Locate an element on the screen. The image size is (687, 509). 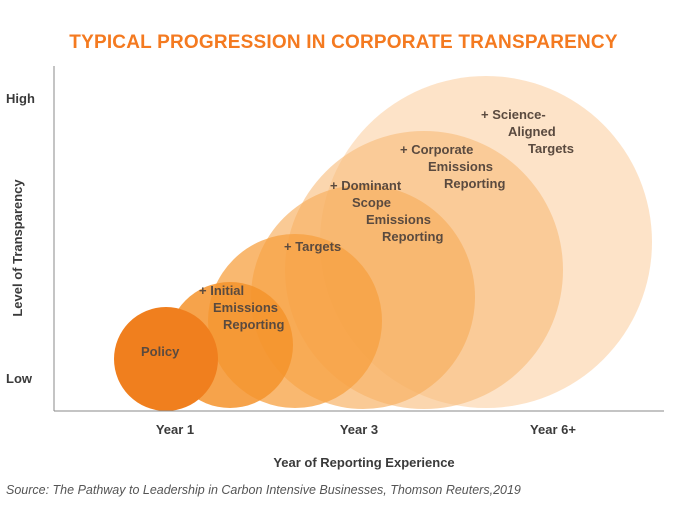
stage-label-4-line-3: Emissions is located at coordinates (398, 219).